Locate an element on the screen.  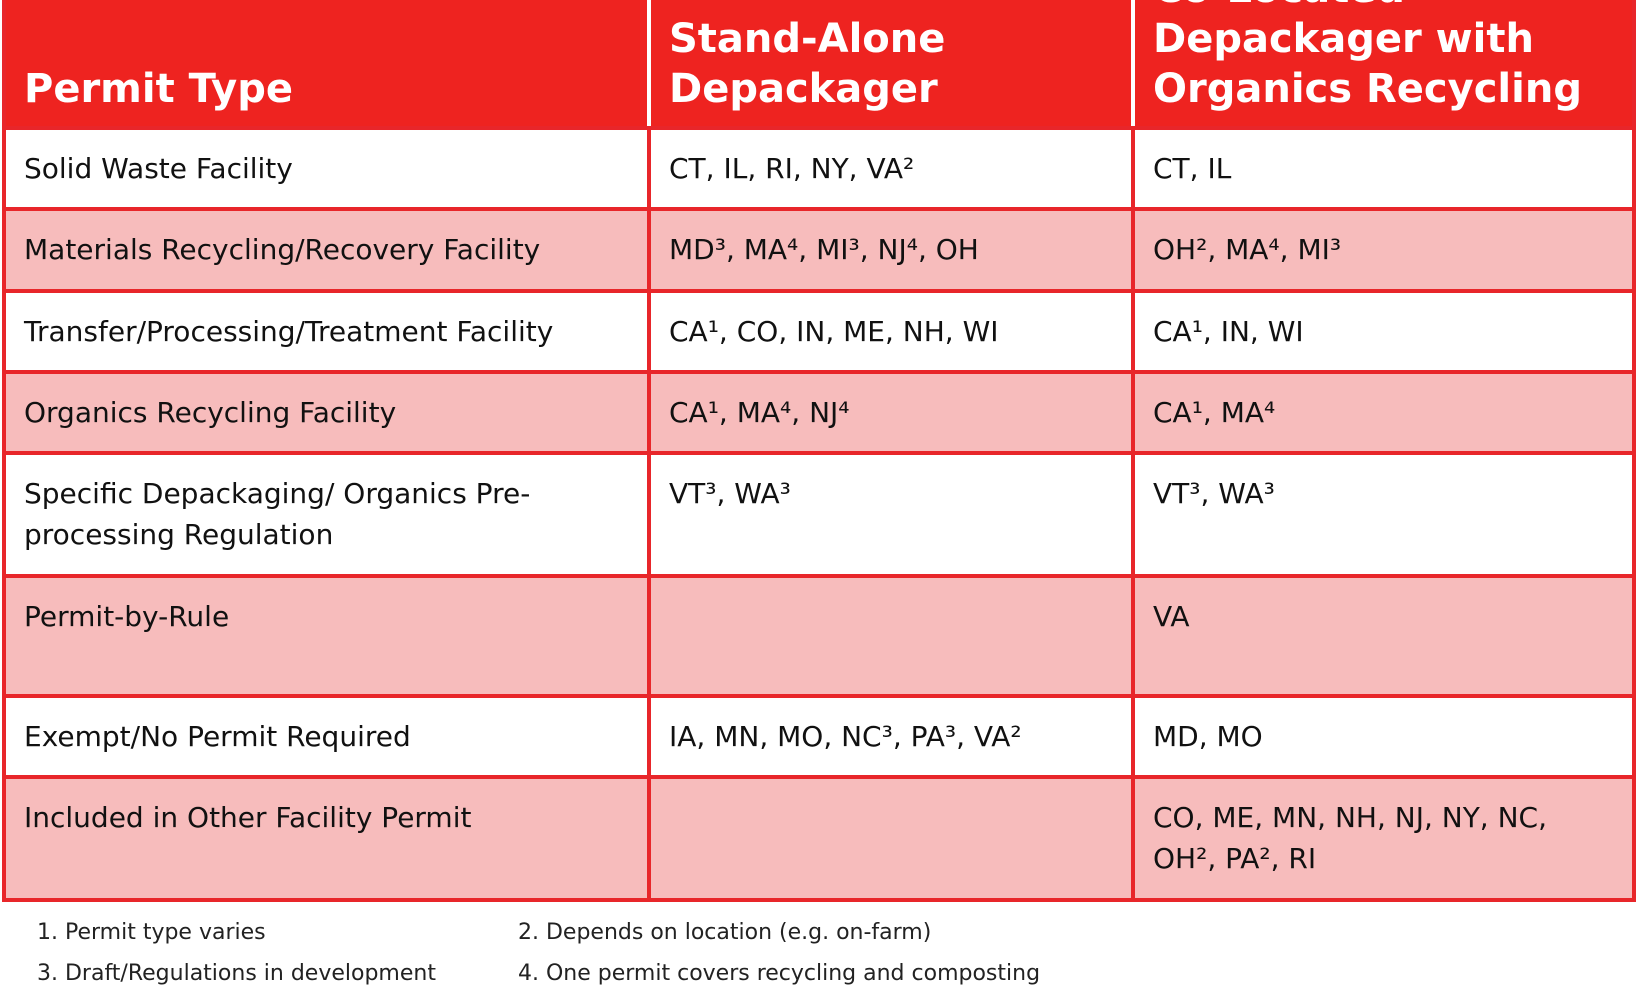
table-cell: Materials Recycling/Recovery Facility is located at coordinates (282, 249).